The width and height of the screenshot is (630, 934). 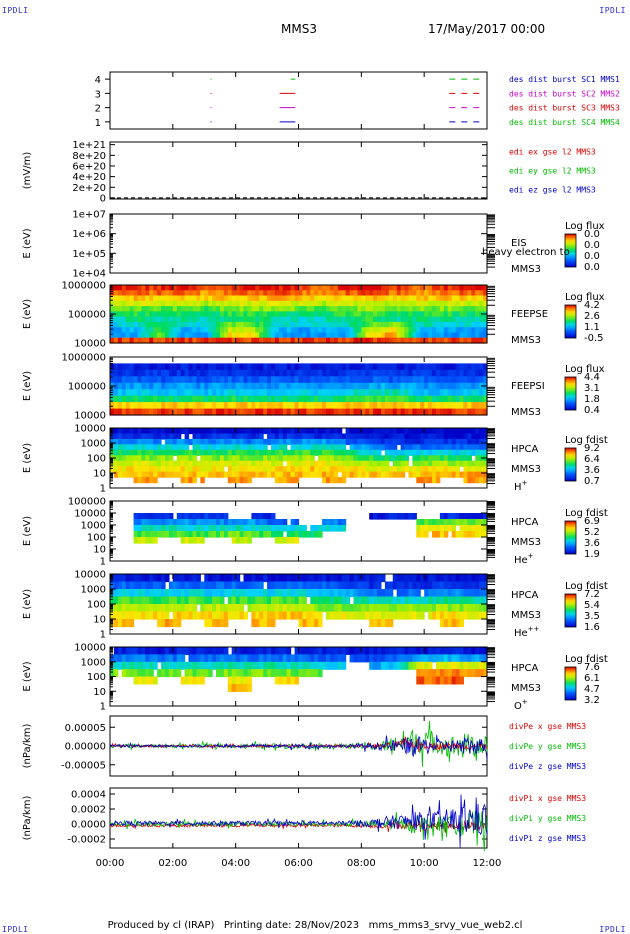 What do you see at coordinates (86, 840) in the screenshot?
I see `y-tick-label-divpi: -0.0002` at bounding box center [86, 840].